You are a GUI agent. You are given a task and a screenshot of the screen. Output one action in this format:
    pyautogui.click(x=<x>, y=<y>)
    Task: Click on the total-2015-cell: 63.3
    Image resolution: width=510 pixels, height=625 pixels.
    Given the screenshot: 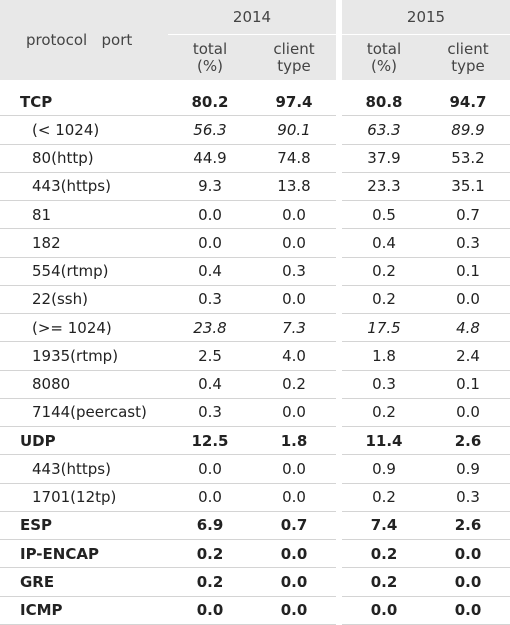 What is the action you would take?
    pyautogui.click(x=384, y=130)
    